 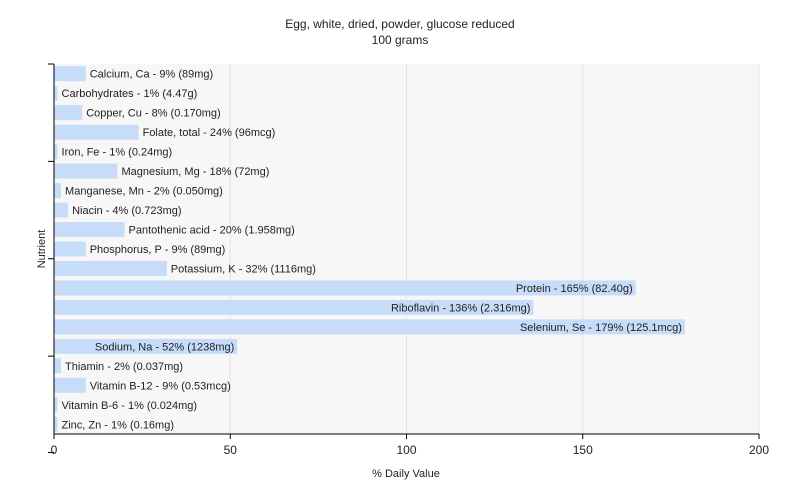 I want to click on bar-label: Folate, total - 24% (96mcg), so click(x=209, y=133).